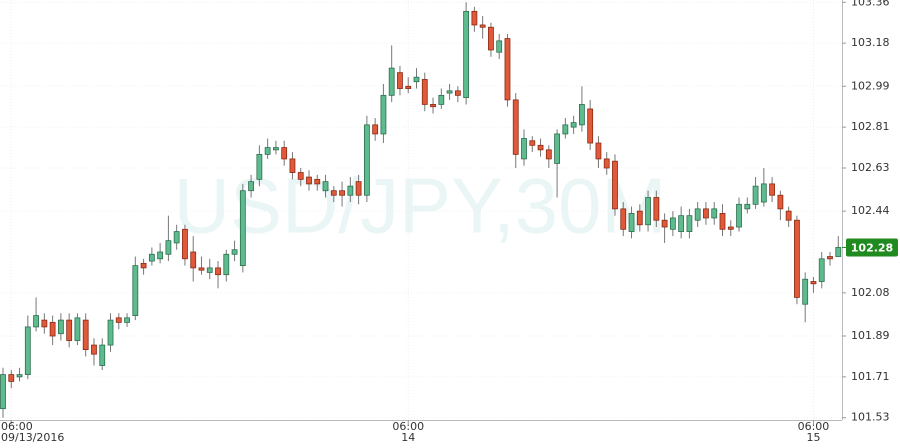 This screenshot has height=448, width=900. What do you see at coordinates (870, 126) in the screenshot?
I see `y-tick-label: 102.81` at bounding box center [870, 126].